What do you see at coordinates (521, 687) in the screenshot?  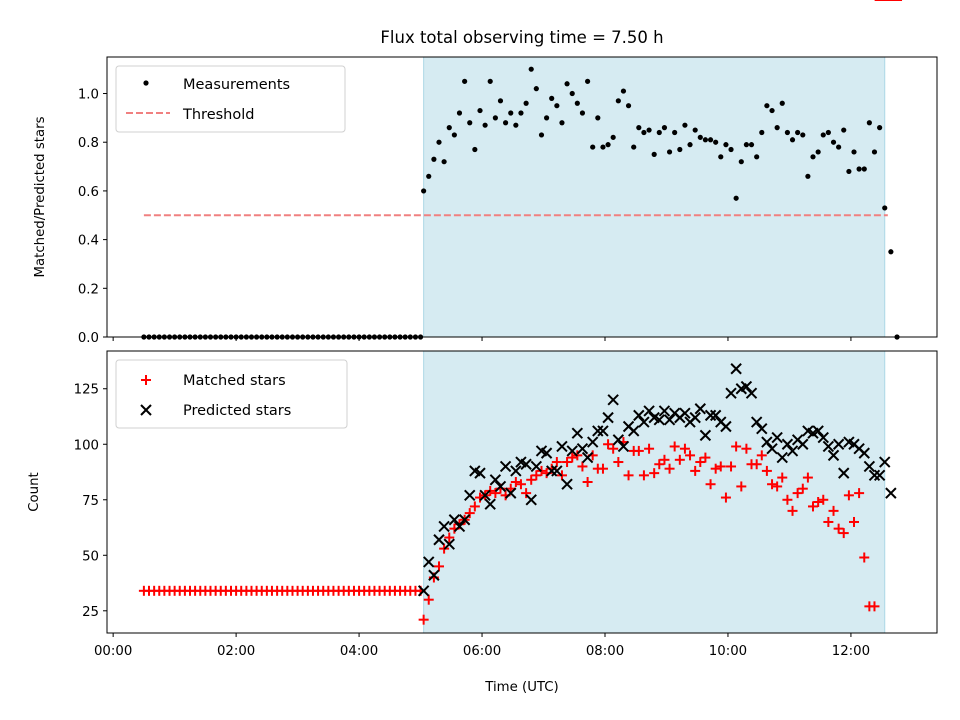 I see `x-axis-label: Time (UTC)` at bounding box center [521, 687].